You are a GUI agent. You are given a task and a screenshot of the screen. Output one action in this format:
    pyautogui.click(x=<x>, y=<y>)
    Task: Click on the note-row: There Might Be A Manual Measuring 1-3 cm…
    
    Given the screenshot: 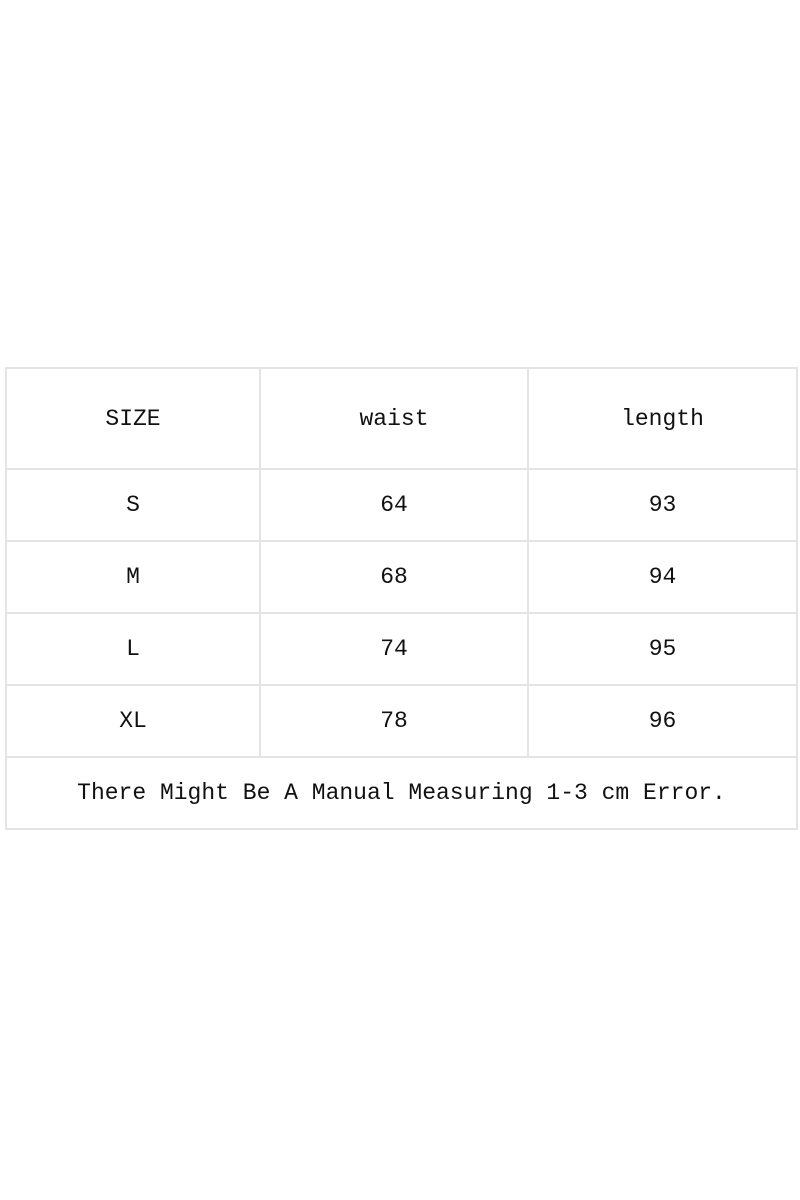 What is the action you would take?
    pyautogui.click(x=401, y=793)
    